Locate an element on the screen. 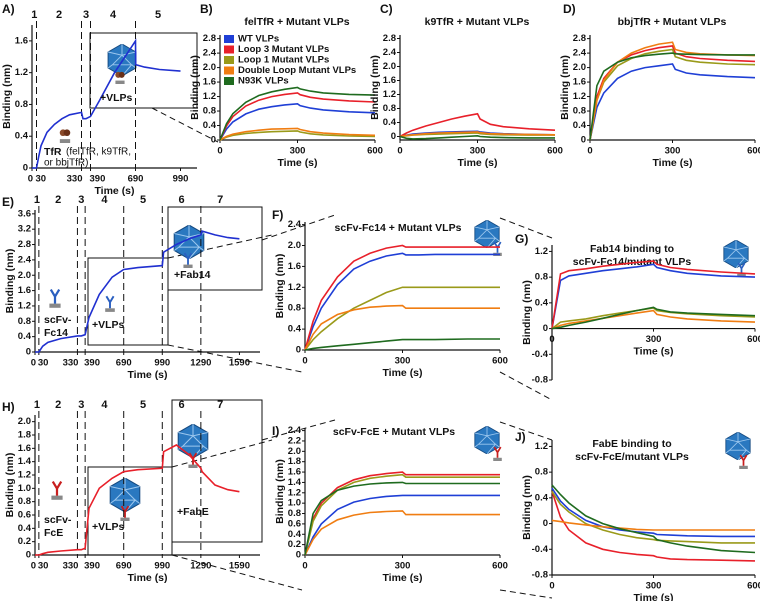 Image resolution: width=760 pixels, height=601 pixels. x-tick-label: 390 is located at coordinates (92, 363).